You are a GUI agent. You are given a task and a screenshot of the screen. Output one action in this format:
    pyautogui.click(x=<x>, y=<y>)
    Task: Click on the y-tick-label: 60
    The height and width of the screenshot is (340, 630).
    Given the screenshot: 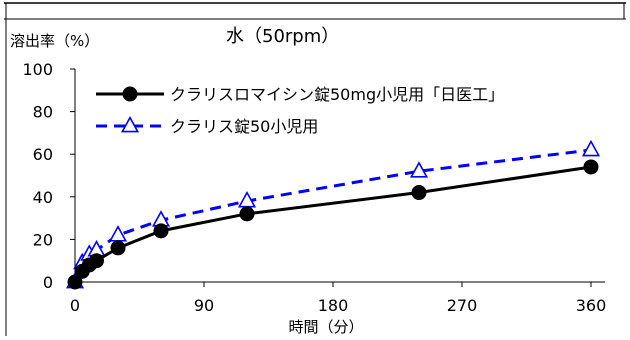 What is the action you would take?
    pyautogui.click(x=43, y=154)
    